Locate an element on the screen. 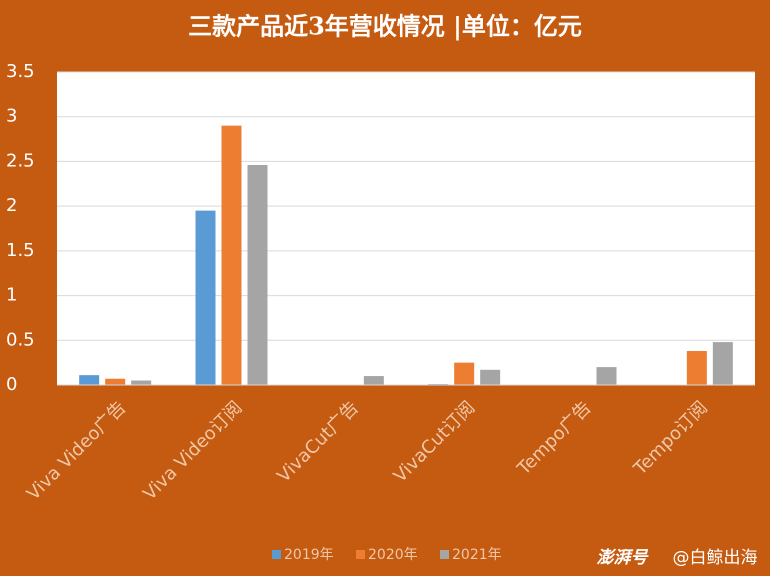  legend-label: 2019年 is located at coordinates (309, 555).